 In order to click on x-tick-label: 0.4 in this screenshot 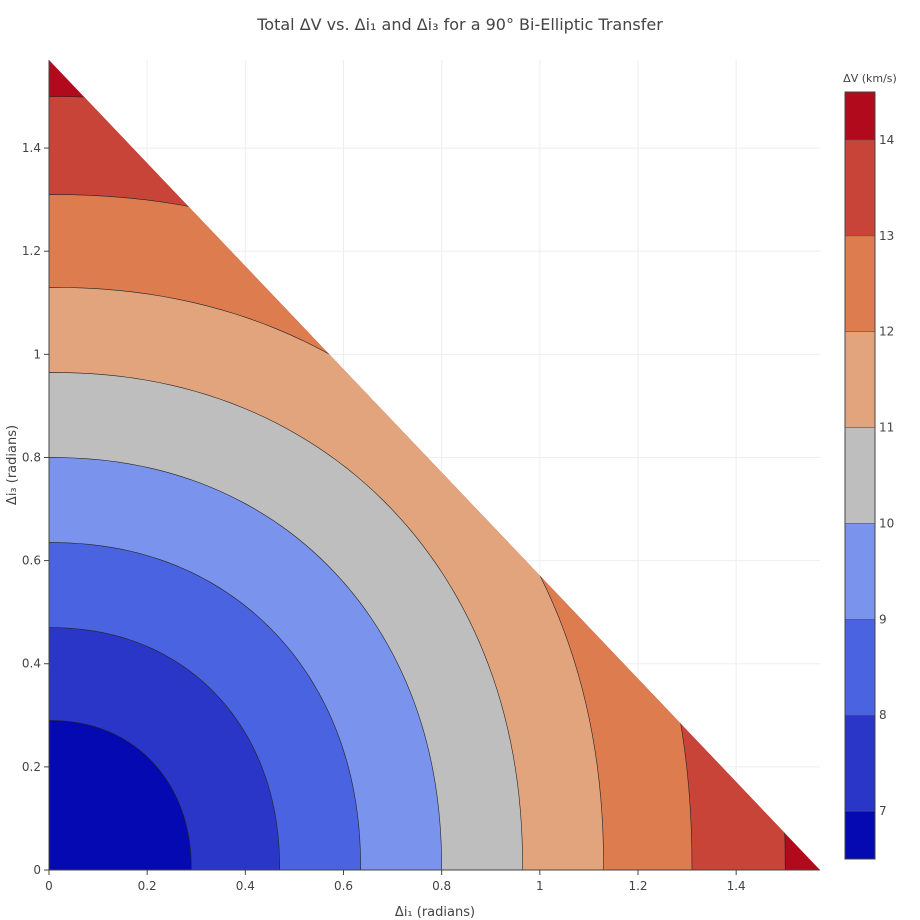, I will do `click(245, 886)`.